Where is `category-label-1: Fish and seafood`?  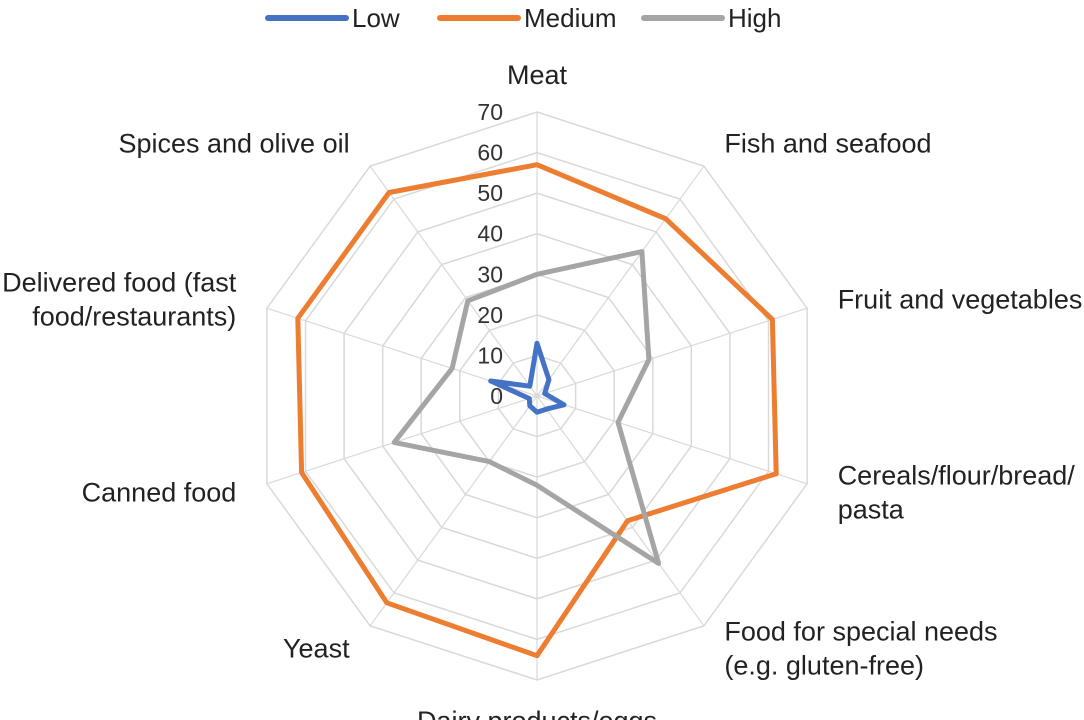 category-label-1: Fish and seafood is located at coordinates (827, 144).